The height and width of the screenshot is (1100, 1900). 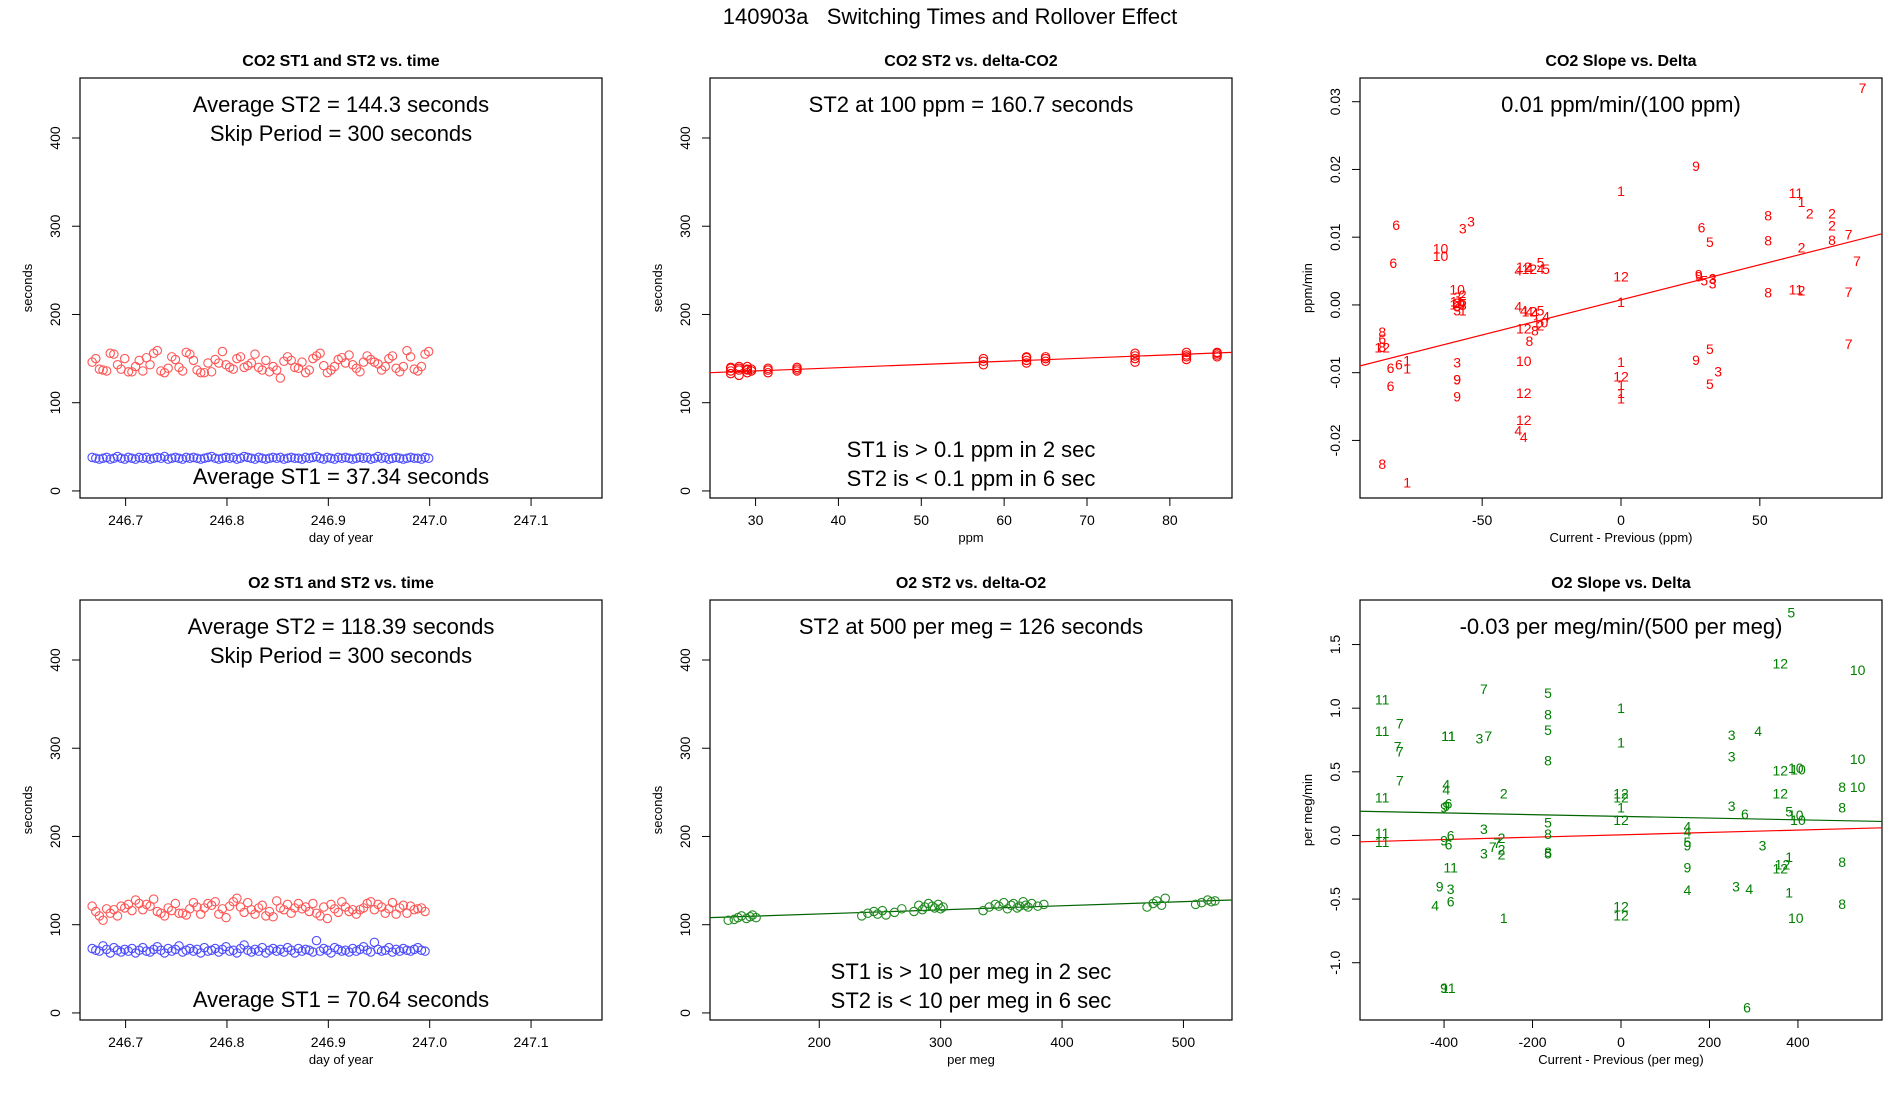 I want to click on x-tick-label: 50, so click(x=921, y=520).